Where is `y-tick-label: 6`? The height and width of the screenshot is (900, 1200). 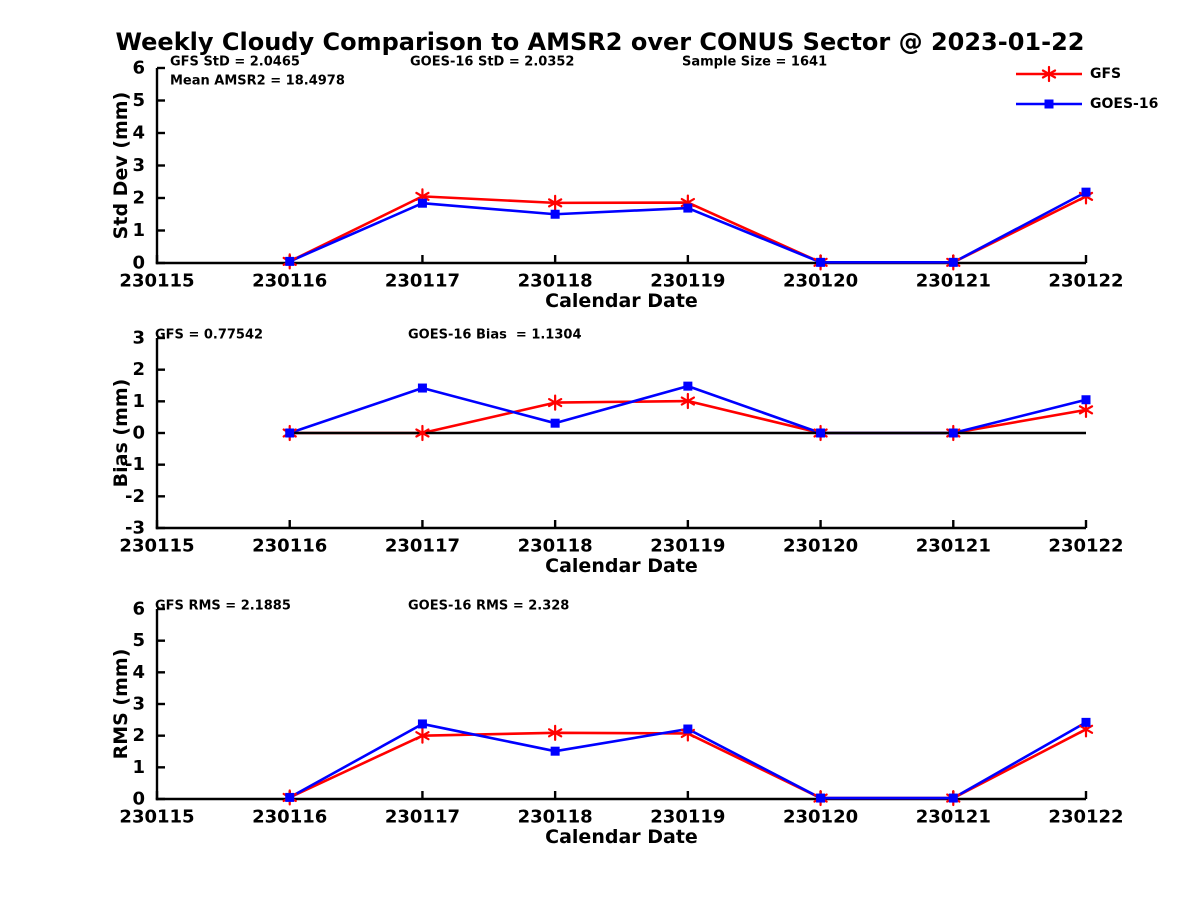
y-tick-label: 6 is located at coordinates (138, 68).